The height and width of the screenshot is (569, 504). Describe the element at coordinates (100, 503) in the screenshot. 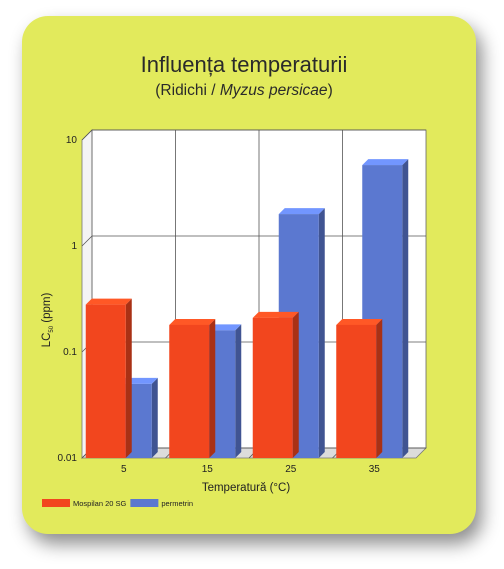

I see `legend-label: Mospilan 20 SG` at that location.